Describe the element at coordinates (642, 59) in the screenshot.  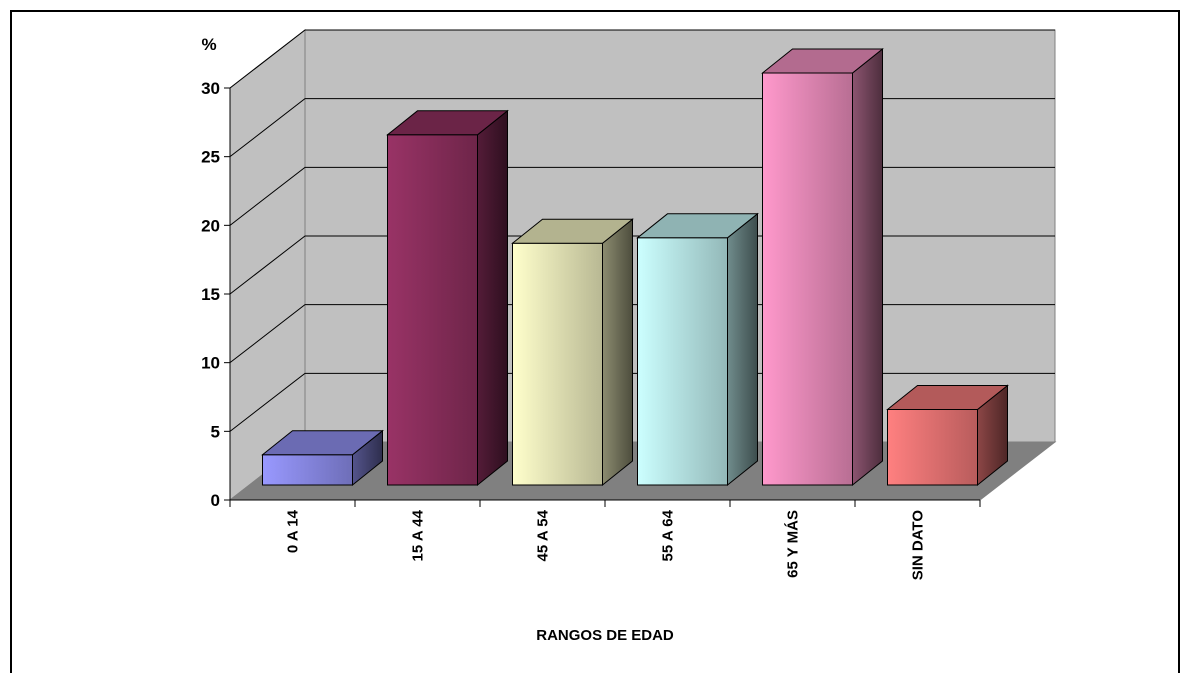
I see `gridline` at that location.